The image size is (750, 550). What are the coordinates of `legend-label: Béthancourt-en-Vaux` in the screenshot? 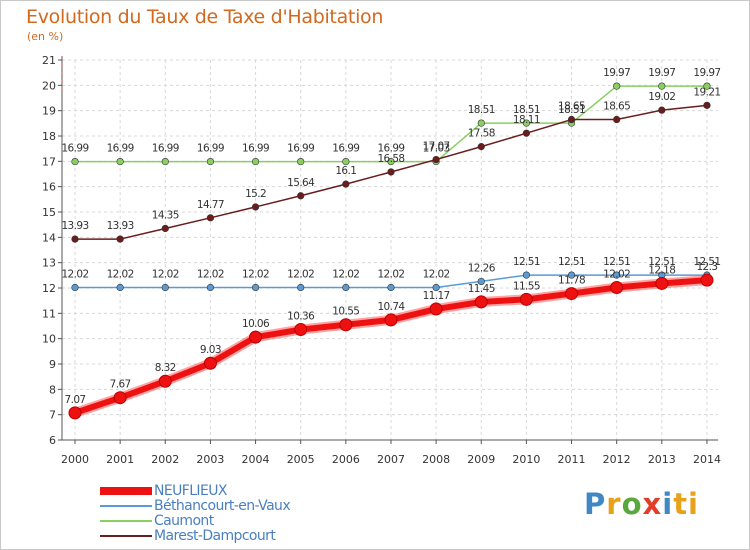 It's located at (222, 506).